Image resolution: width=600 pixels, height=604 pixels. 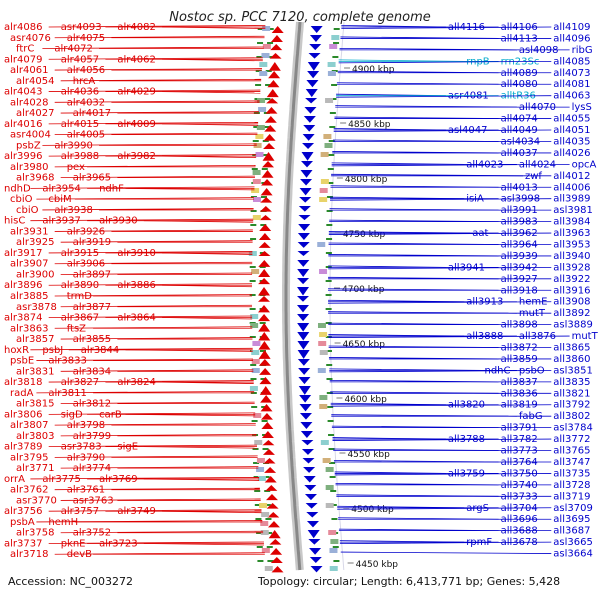 What do you see at coordinates (80, 92) in the screenshot?
I see `gene-label: alr4036` at bounding box center [80, 92].